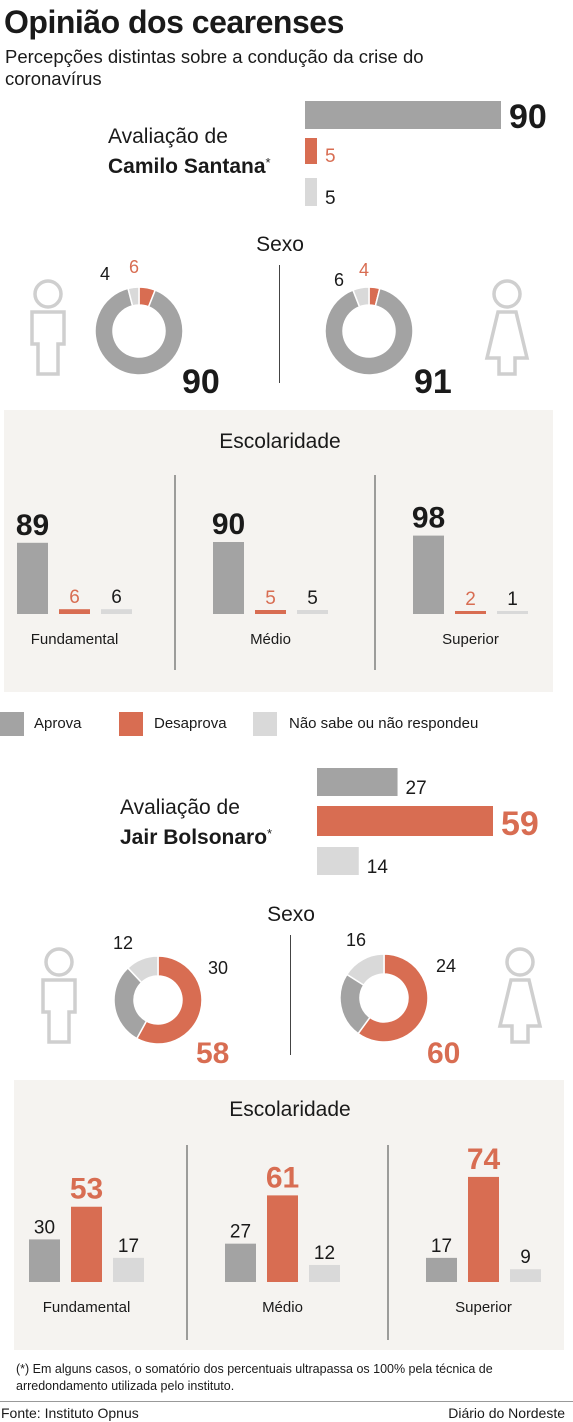  What do you see at coordinates (58, 723) in the screenshot?
I see `legend-label-aprova: Aprova` at bounding box center [58, 723].